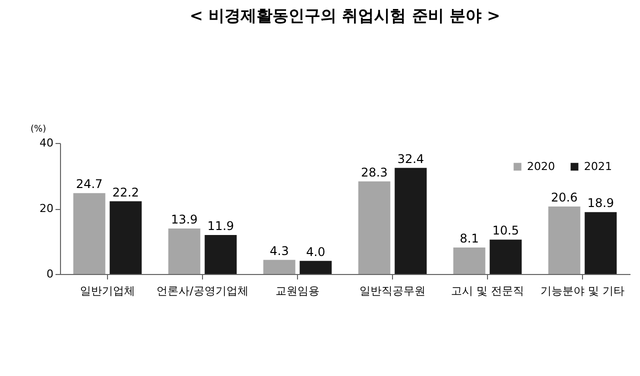 The width and height of the screenshot is (640, 376). Describe the element at coordinates (279, 251) in the screenshot. I see `data-label: 4.3` at that location.